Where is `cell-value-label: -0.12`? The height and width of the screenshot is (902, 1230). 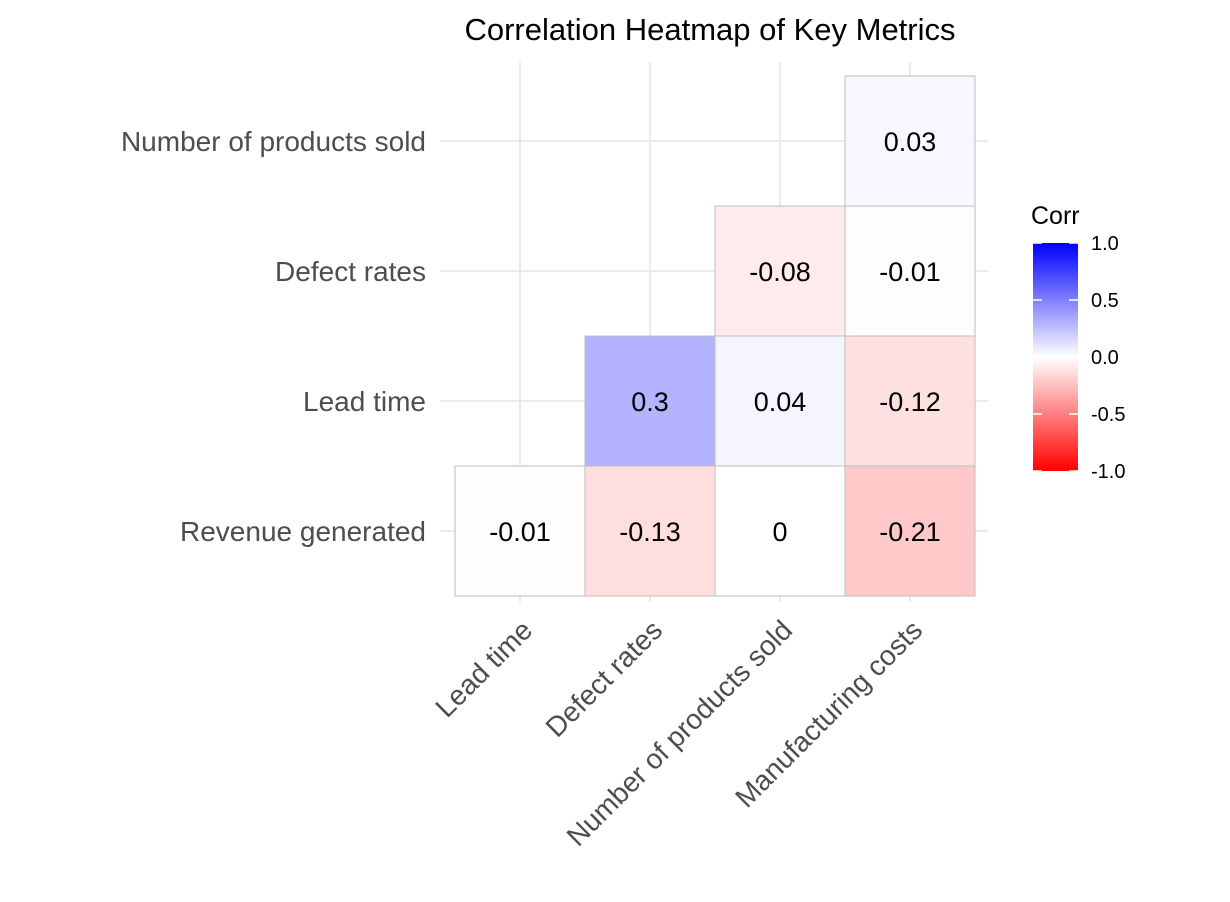 cell-value-label: -0.12 is located at coordinates (910, 402).